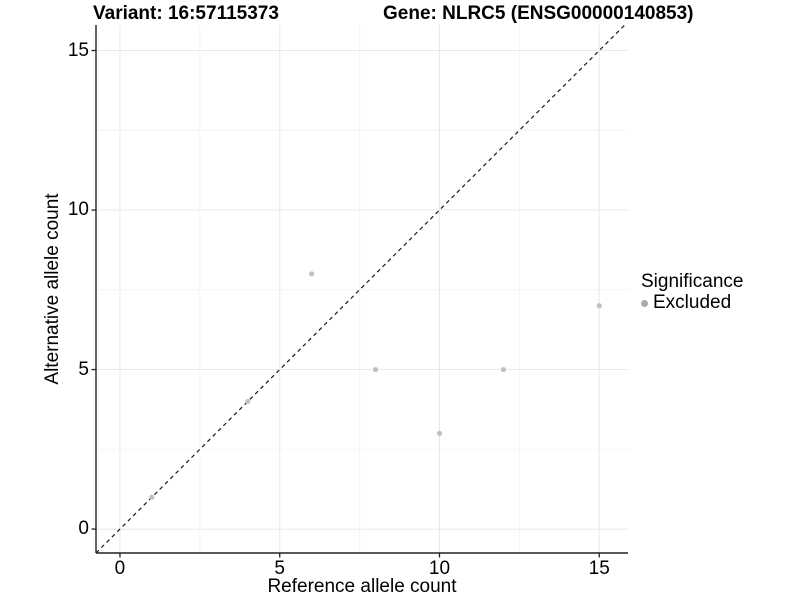  I want to click on legend-entry-label: Excluded, so click(692, 302).